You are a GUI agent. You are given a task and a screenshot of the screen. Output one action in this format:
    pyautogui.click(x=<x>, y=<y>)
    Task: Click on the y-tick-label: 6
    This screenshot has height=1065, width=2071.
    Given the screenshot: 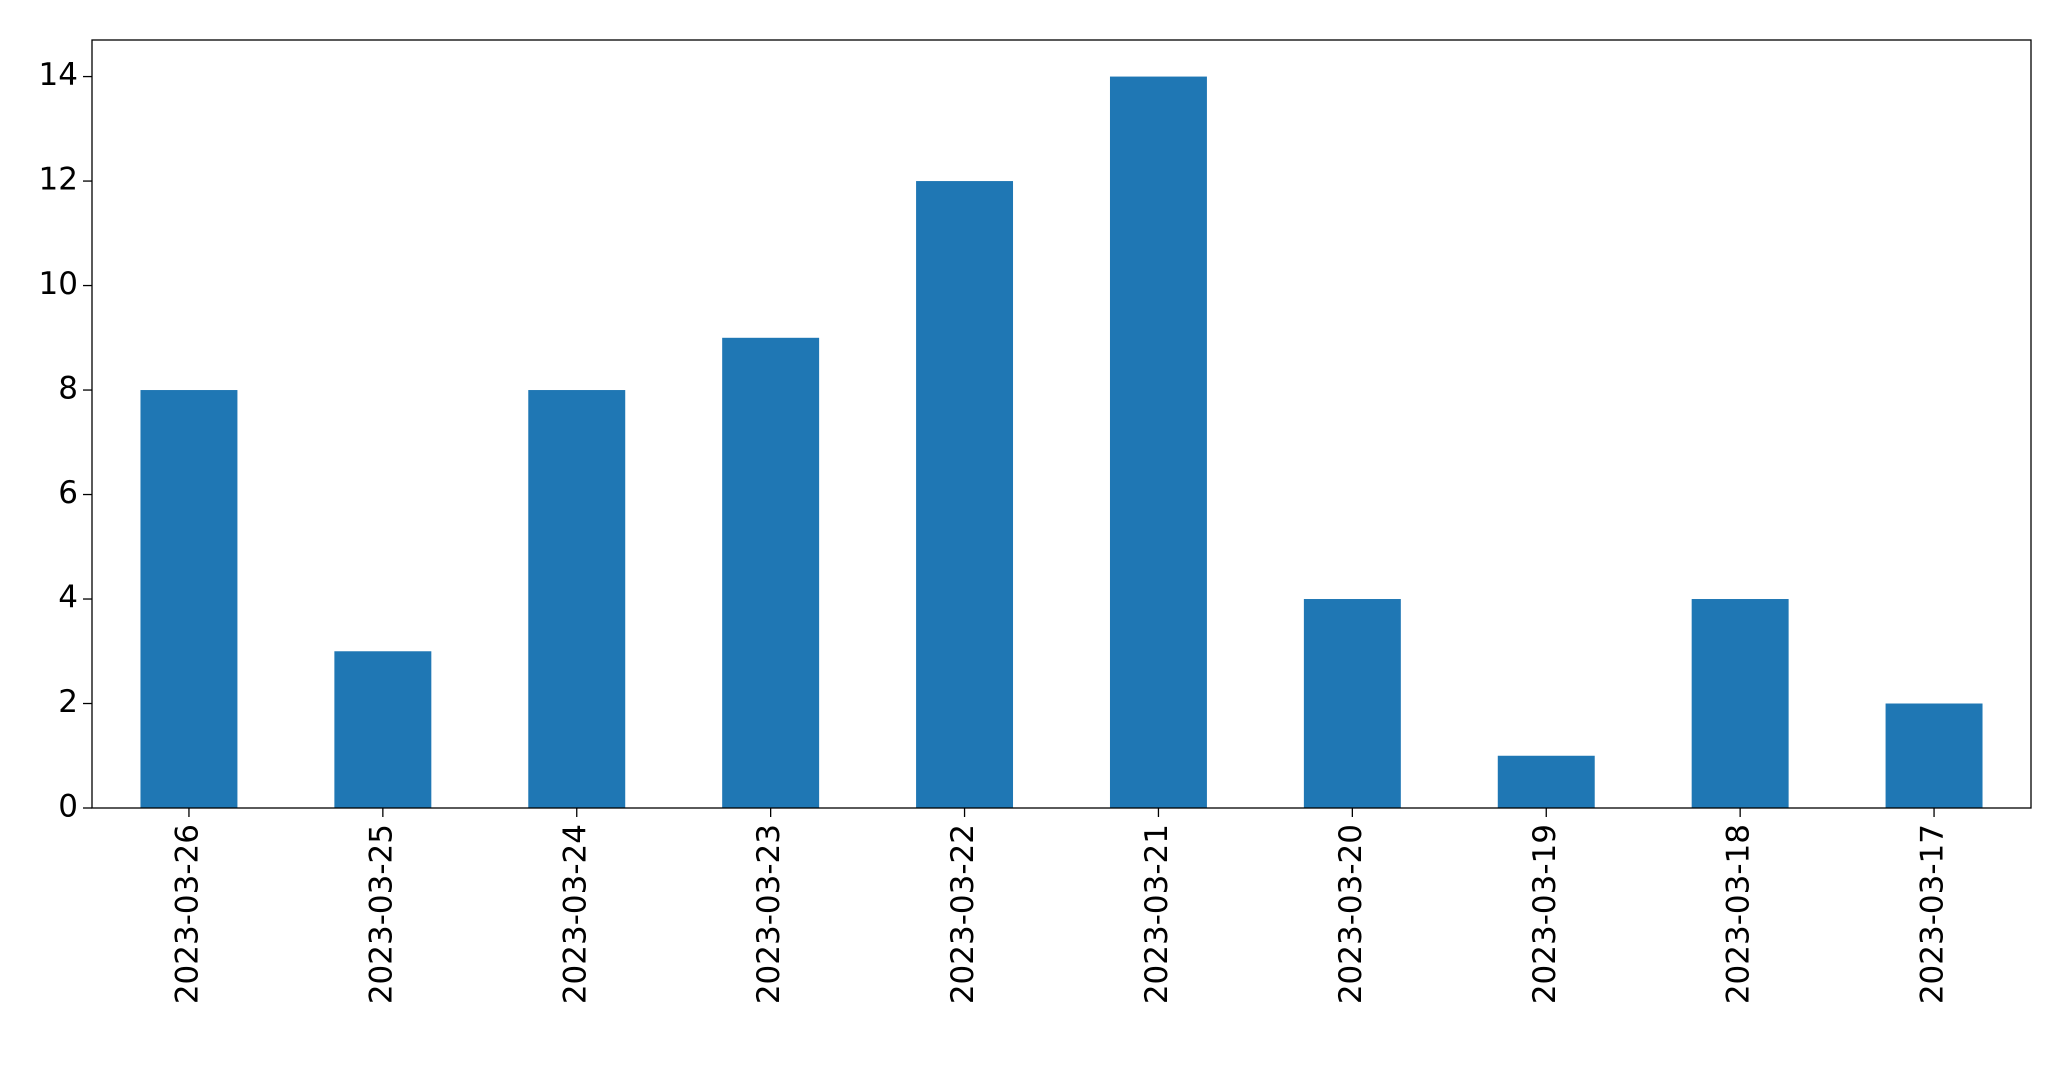 What is the action you would take?
    pyautogui.click(x=68, y=493)
    